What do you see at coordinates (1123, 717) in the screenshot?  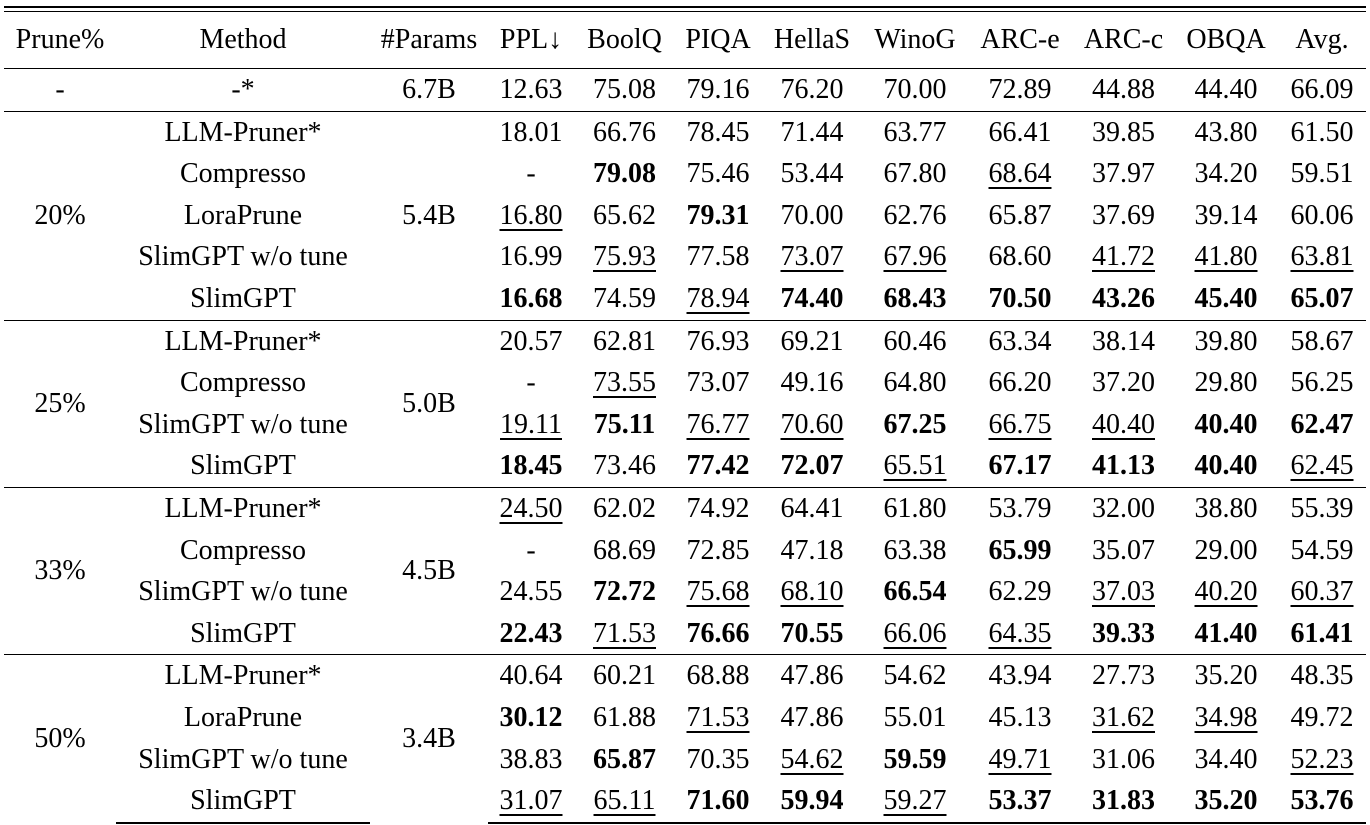 I see `value-cell: 31.62` at bounding box center [1123, 717].